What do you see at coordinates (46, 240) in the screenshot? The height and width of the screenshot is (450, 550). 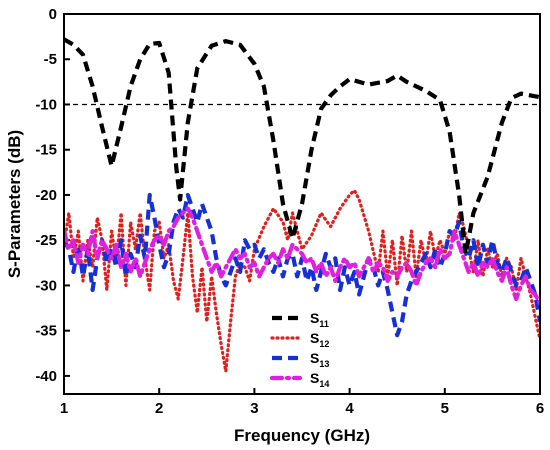 I see `y-tick-label: -25` at bounding box center [46, 240].